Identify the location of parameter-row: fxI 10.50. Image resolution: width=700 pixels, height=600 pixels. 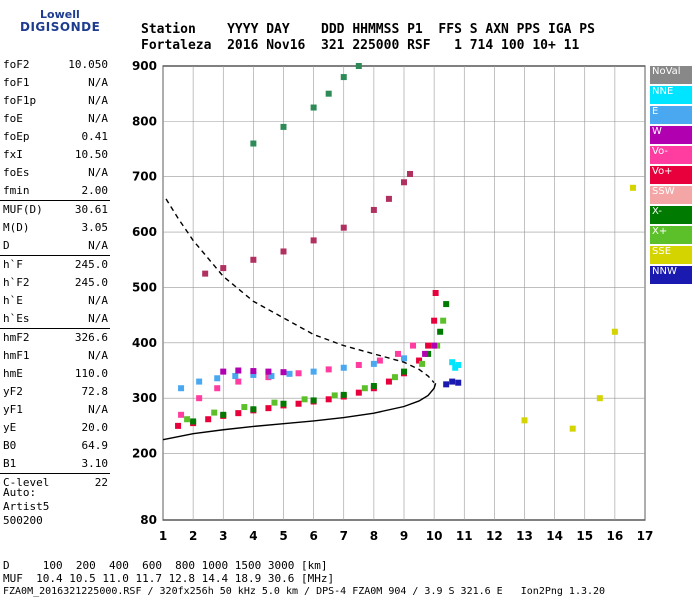
(55, 155).